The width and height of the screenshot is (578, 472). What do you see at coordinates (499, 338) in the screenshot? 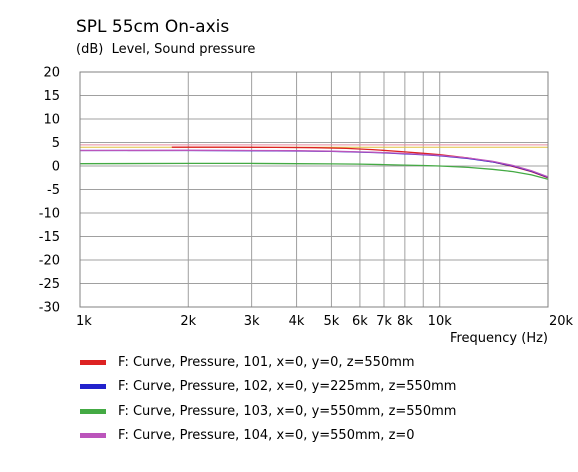
I see `x-axis-label: Frequency (Hz)` at bounding box center [499, 338].